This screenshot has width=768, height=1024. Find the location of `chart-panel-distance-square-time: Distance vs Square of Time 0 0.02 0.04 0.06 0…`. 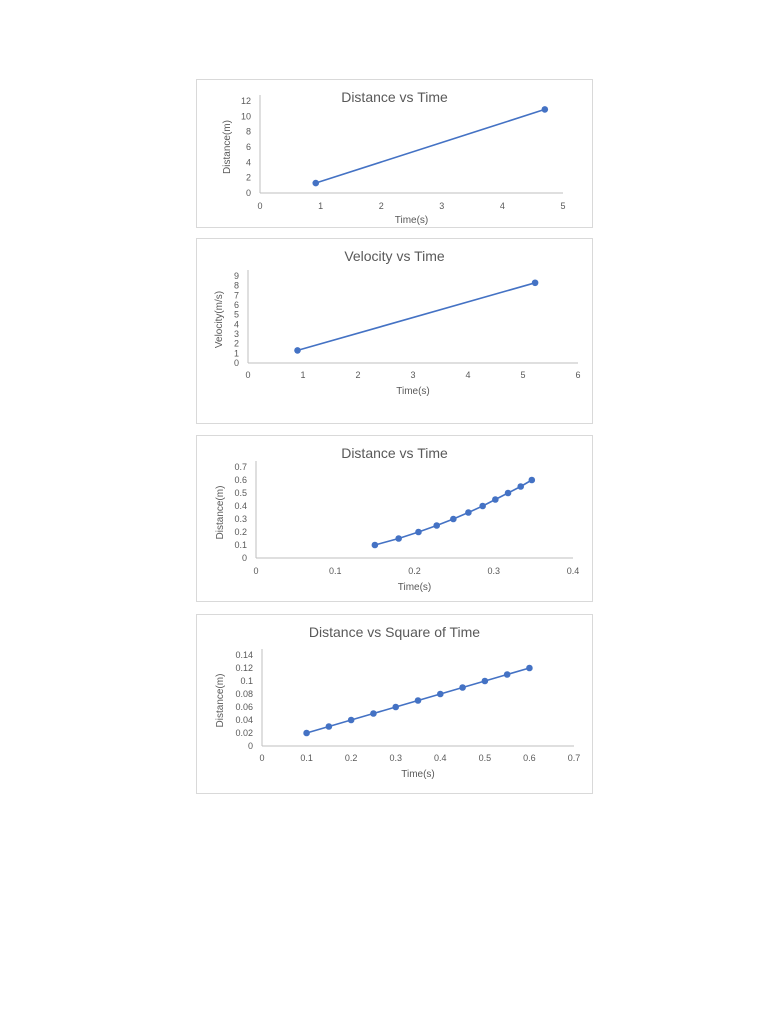

chart-panel-distance-square-time: Distance vs Square of Time 0 0.02 0.04 0.06 0… is located at coordinates (394, 704).